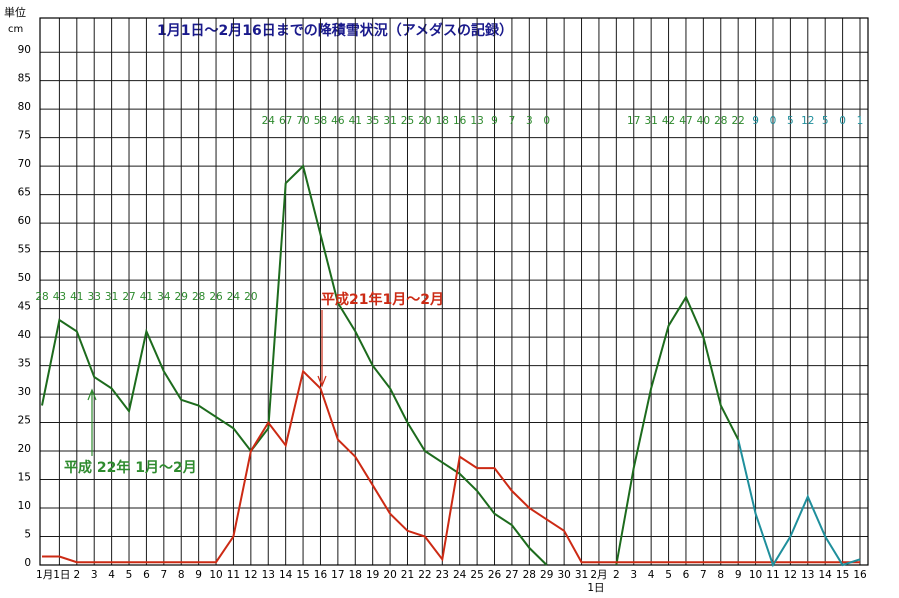 The image size is (899, 598). Describe the element at coordinates (512, 121) in the screenshot. I see `value-label: 7` at that location.